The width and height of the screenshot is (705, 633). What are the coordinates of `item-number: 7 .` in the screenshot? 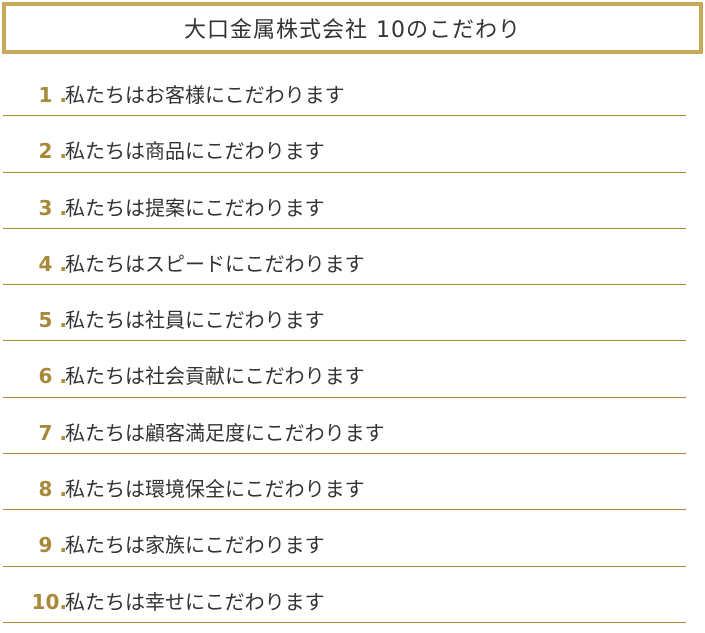 It's located at (52, 432).